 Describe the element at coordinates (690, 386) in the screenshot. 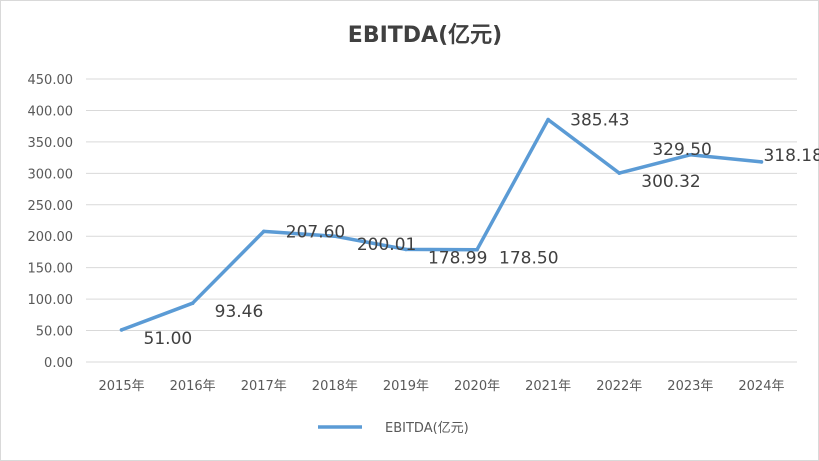

I see `x-tick-label: 2023年` at that location.